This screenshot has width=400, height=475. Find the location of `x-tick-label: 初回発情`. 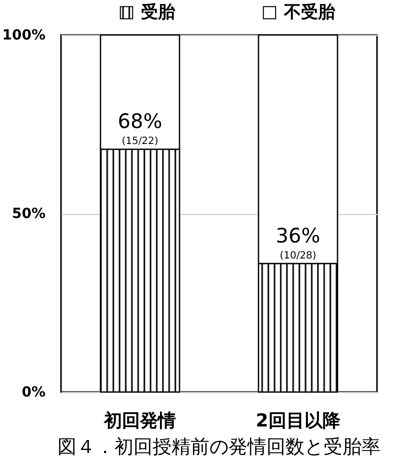

x-tick-label: 初回発情 is located at coordinates (139, 421).